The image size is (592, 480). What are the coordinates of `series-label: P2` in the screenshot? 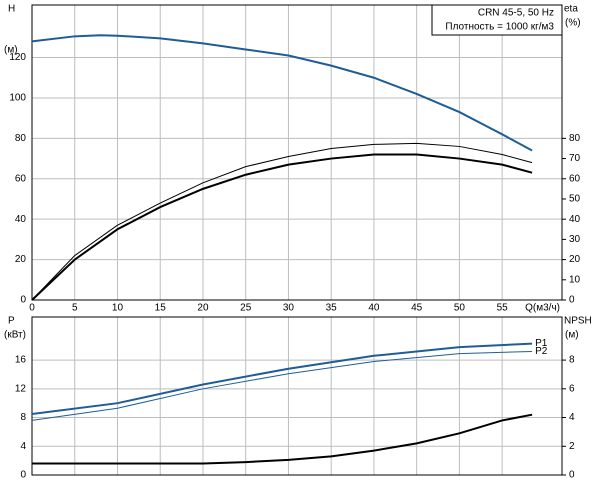 It's located at (541, 351).